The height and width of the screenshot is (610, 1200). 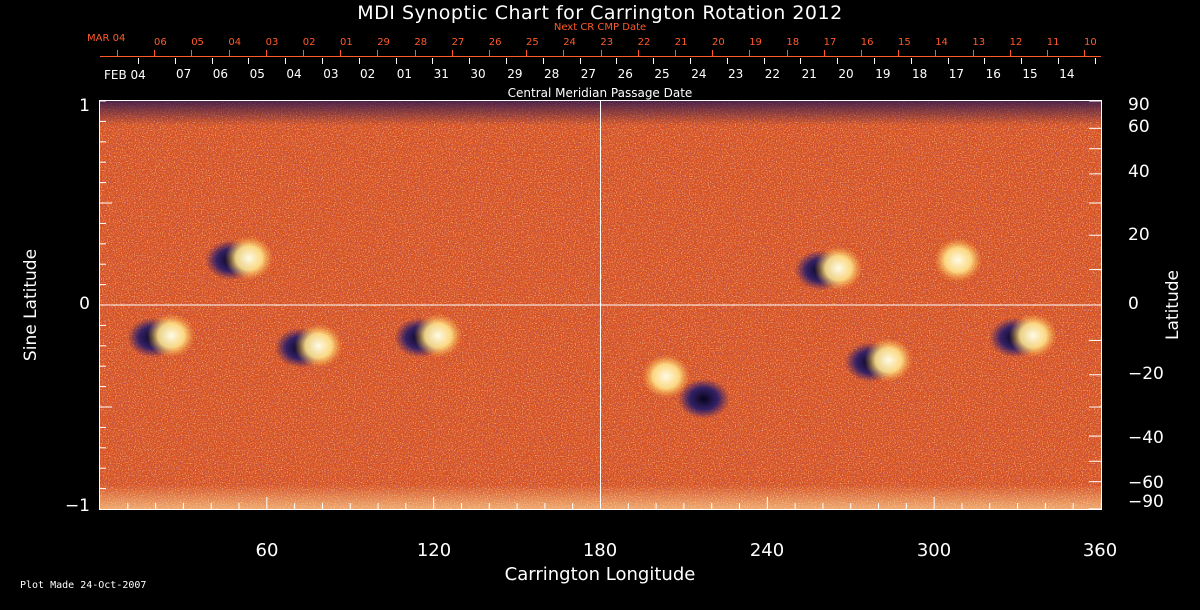 I want to click on x-axis-label: Carrington Longitude, so click(x=600, y=574).